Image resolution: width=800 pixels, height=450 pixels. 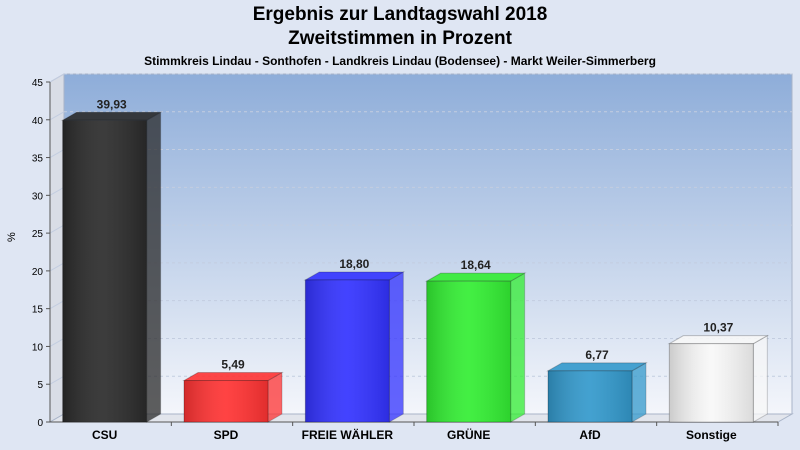 I want to click on x-tick-label: CSU, so click(x=104, y=435).